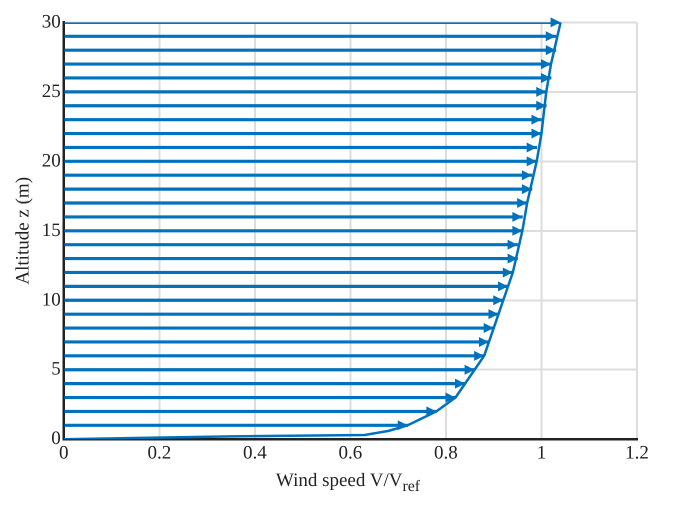  I want to click on x-tick-label: 0.6, so click(350, 453).